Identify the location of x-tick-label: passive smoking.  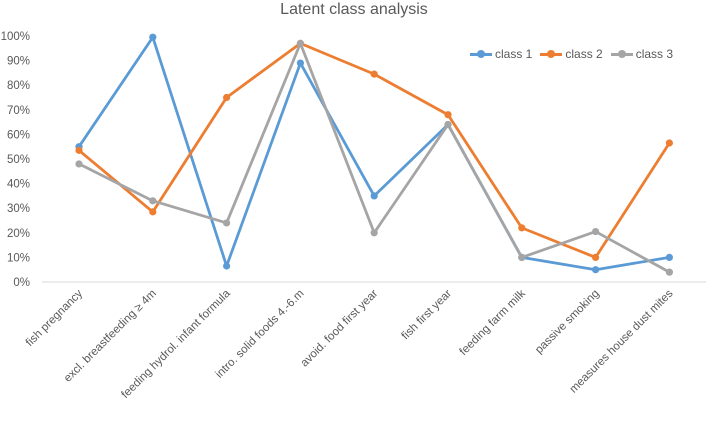
(567, 322).